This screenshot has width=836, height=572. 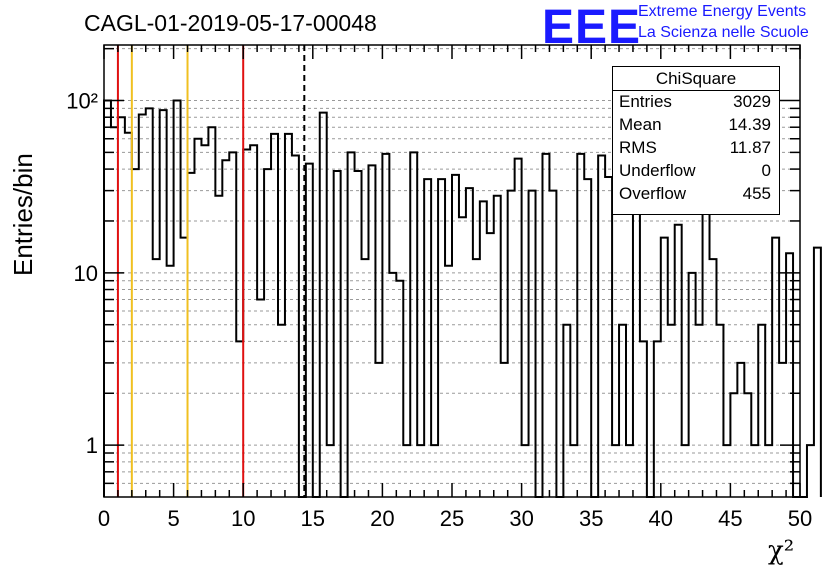 I want to click on stats-value: 3029, so click(x=752, y=101).